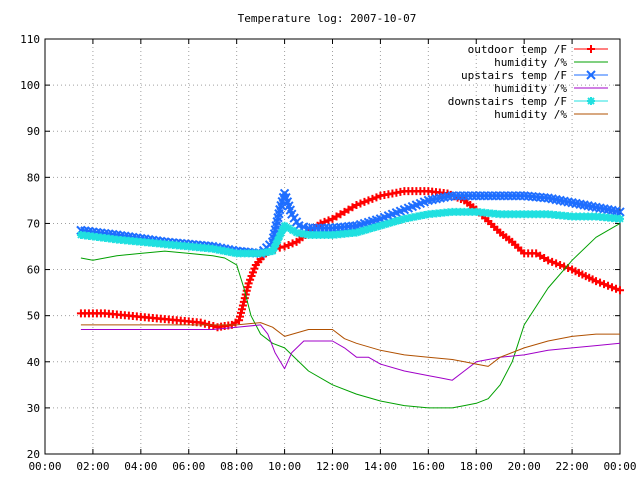 The width and height of the screenshot is (640, 480). Describe the element at coordinates (33, 131) in the screenshot. I see `y-tick-label: 90` at that location.